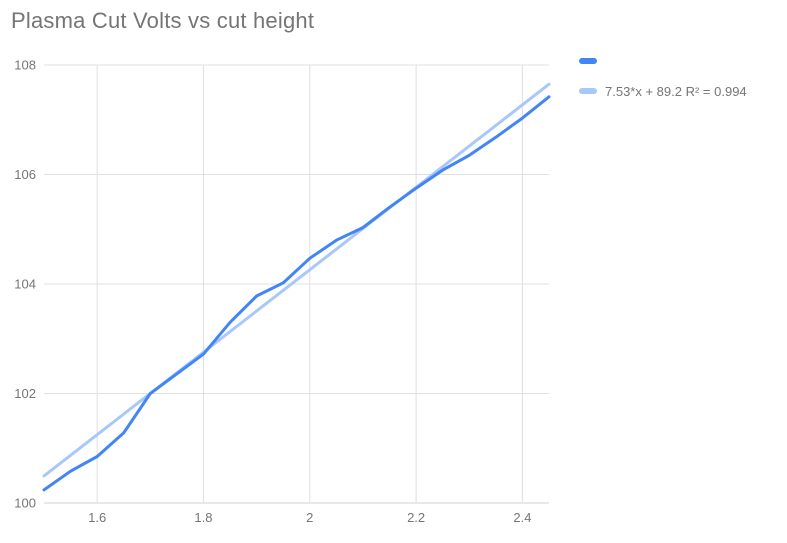 The width and height of the screenshot is (787, 543). Describe the element at coordinates (25, 65) in the screenshot. I see `y-tick-label-108: 108` at that location.